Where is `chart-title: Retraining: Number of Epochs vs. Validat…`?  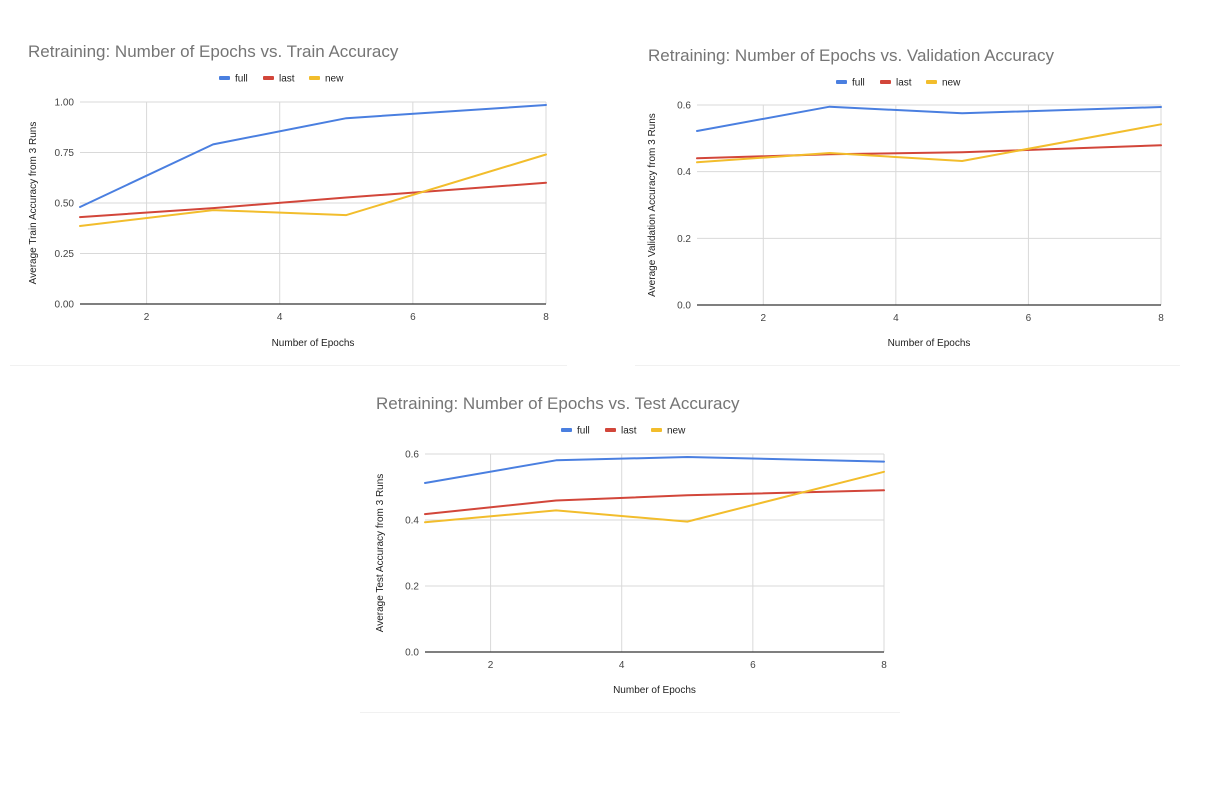
chart-title: Retraining: Number of Epochs vs. Validat… is located at coordinates (851, 55).